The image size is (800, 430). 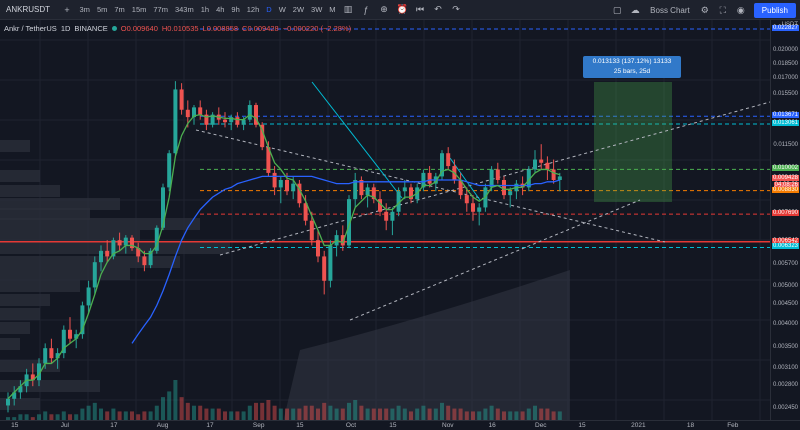 I want to click on layout-icon: ▢, so click(x=617, y=9).